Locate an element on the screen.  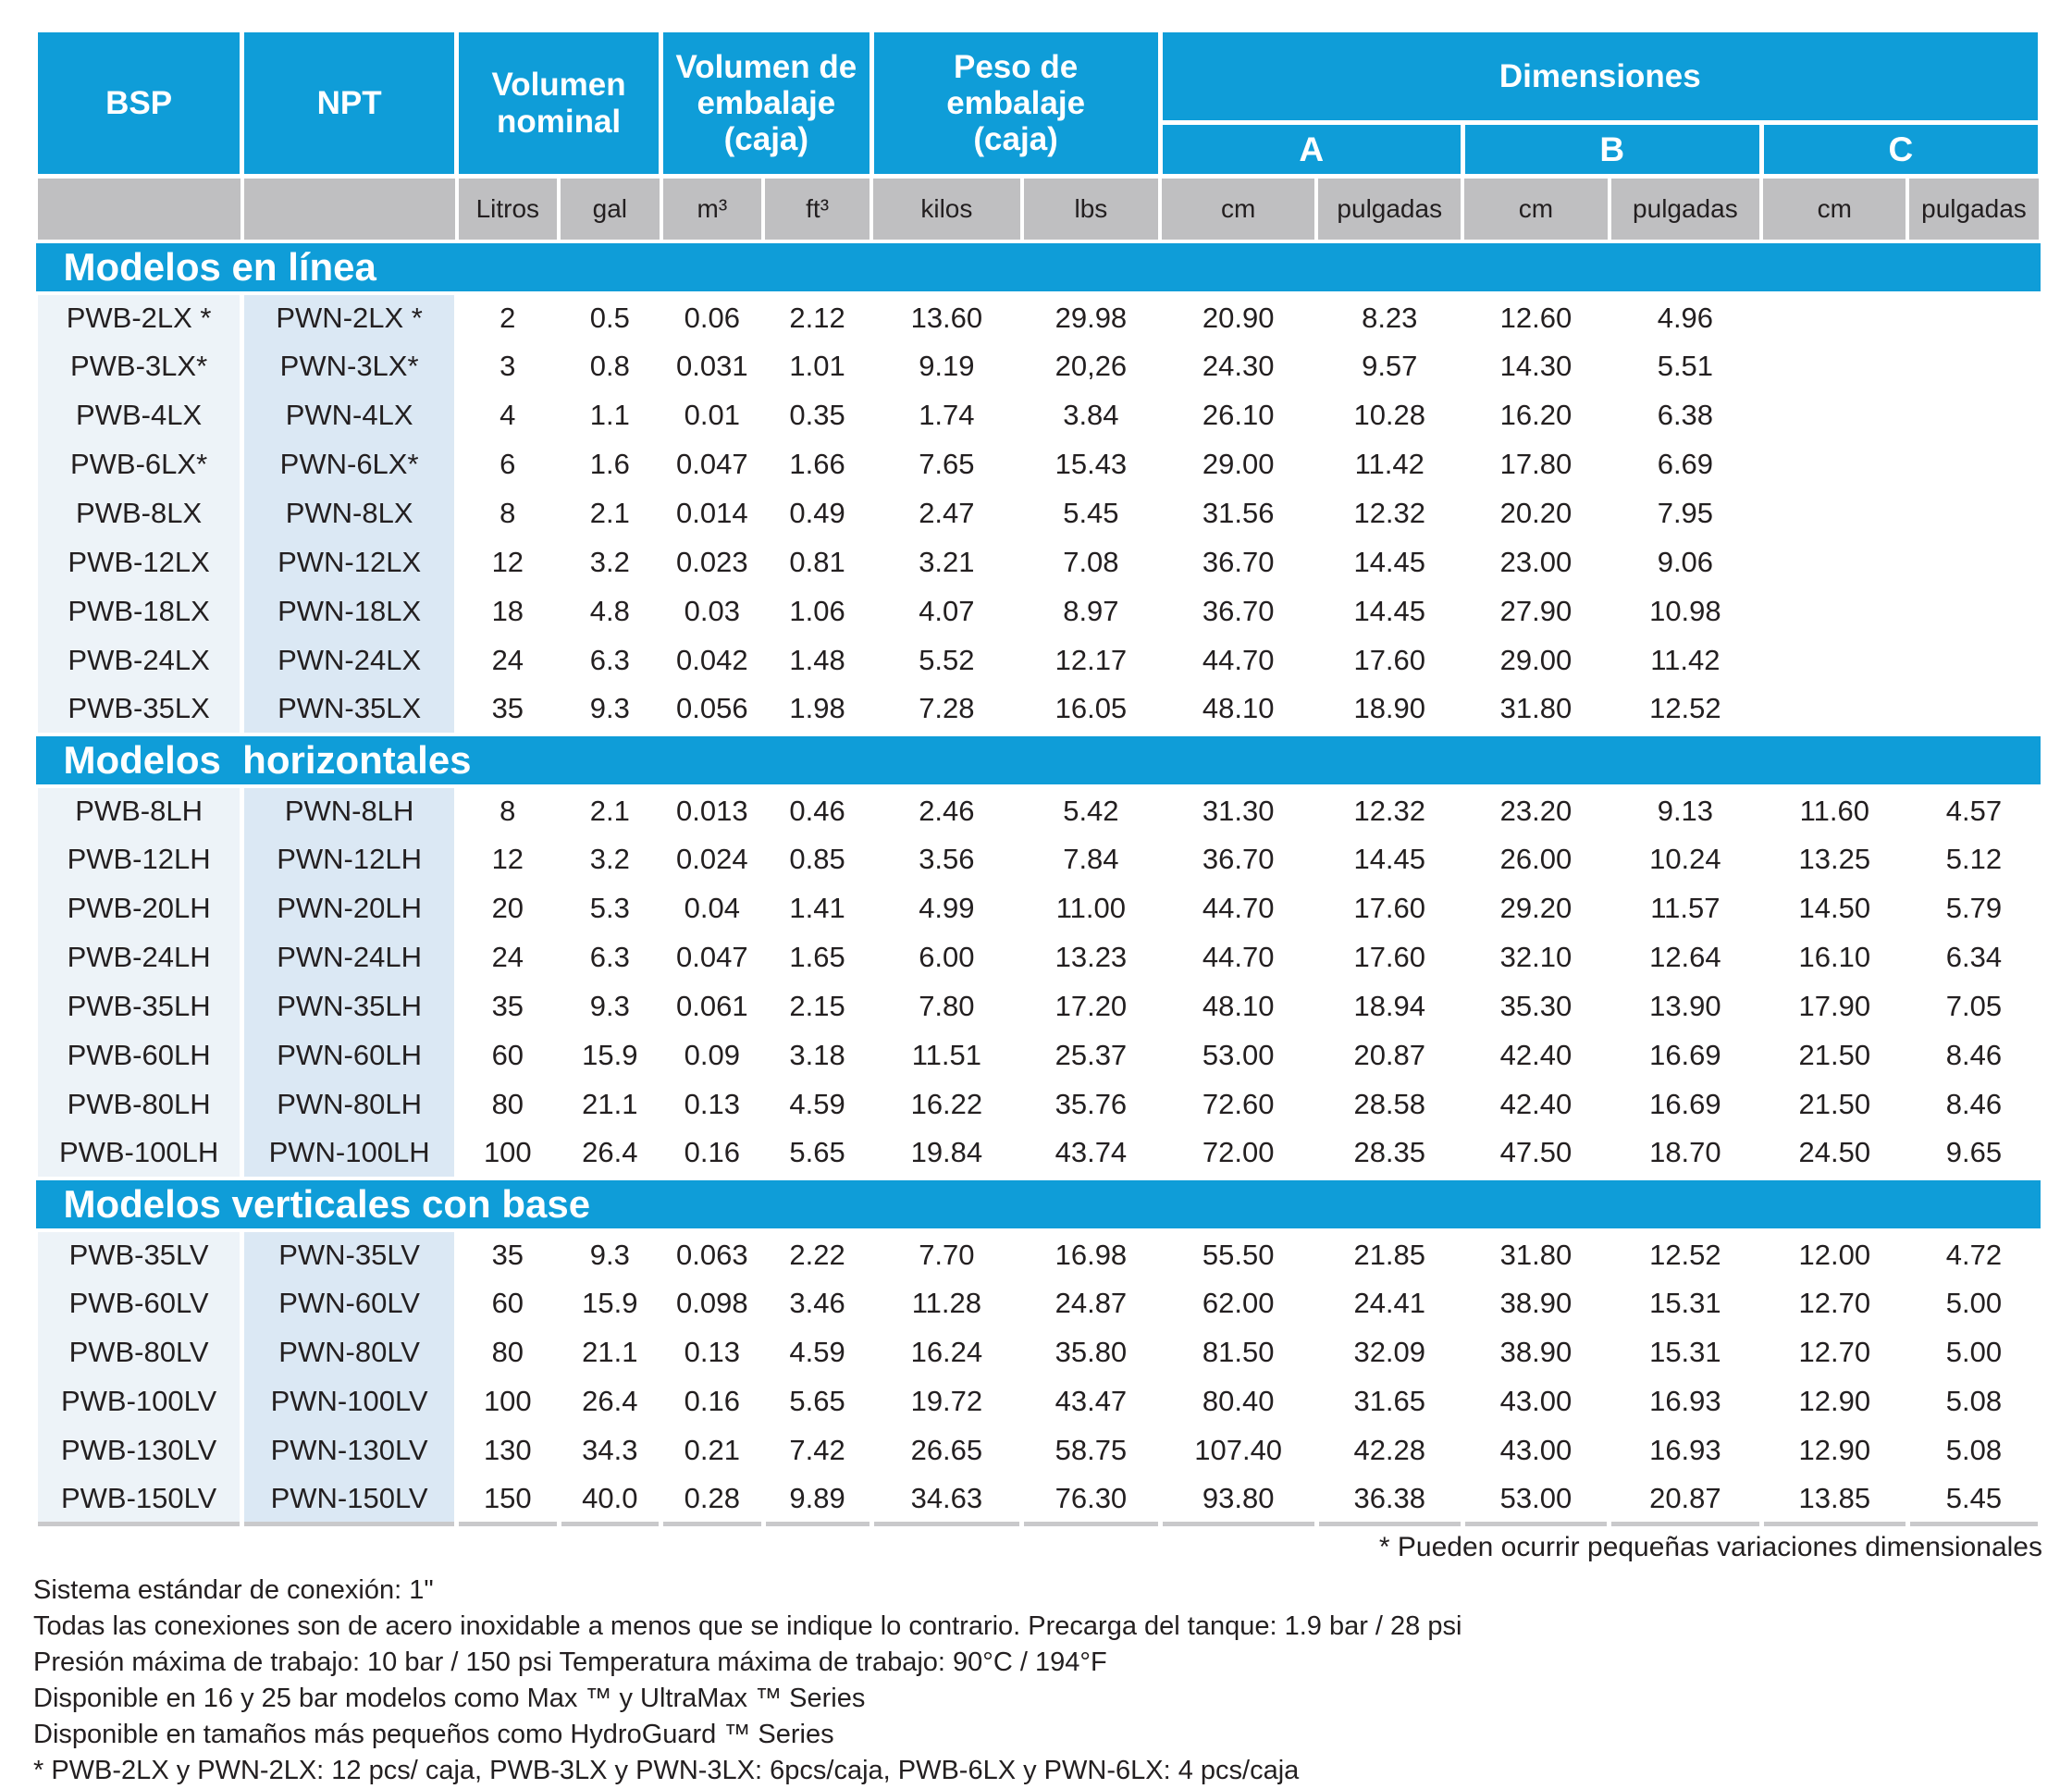
cell-b-pulgadas: 11.57 is located at coordinates (1686, 908).